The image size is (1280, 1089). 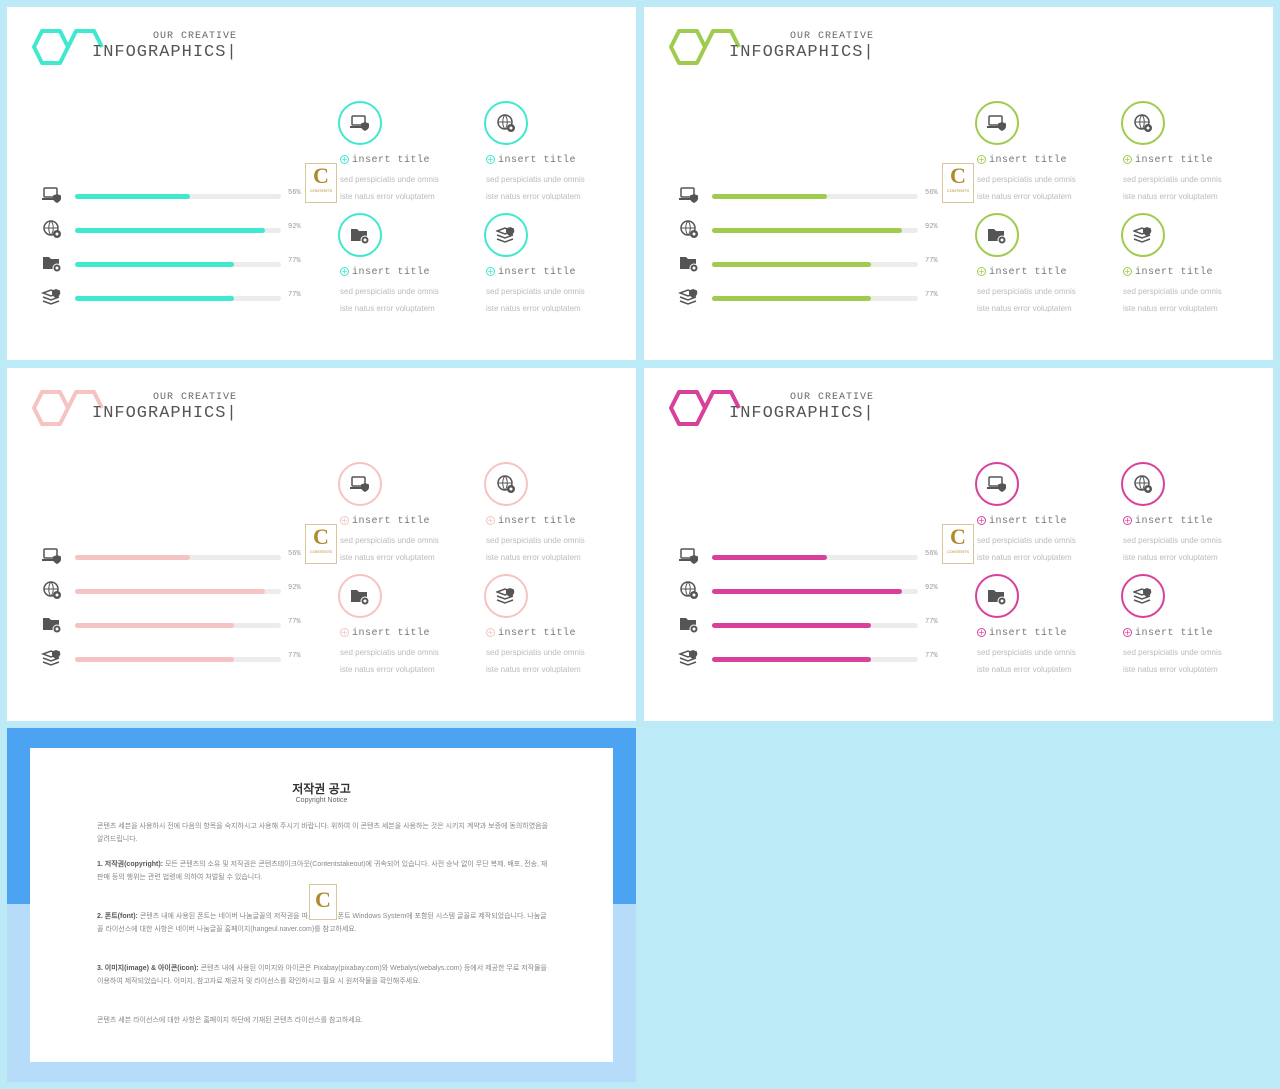 I want to click on contents-logo-badge: C, so click(x=323, y=902).